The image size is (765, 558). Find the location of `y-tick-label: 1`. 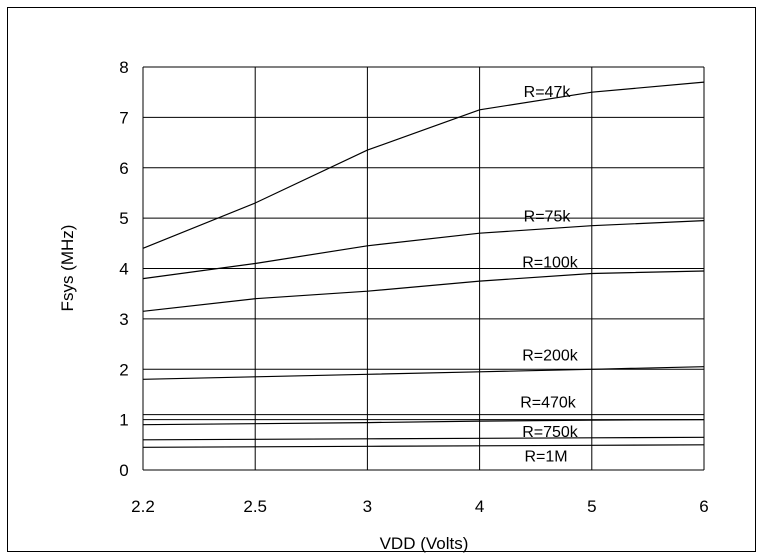

y-tick-label: 1 is located at coordinates (123, 420).